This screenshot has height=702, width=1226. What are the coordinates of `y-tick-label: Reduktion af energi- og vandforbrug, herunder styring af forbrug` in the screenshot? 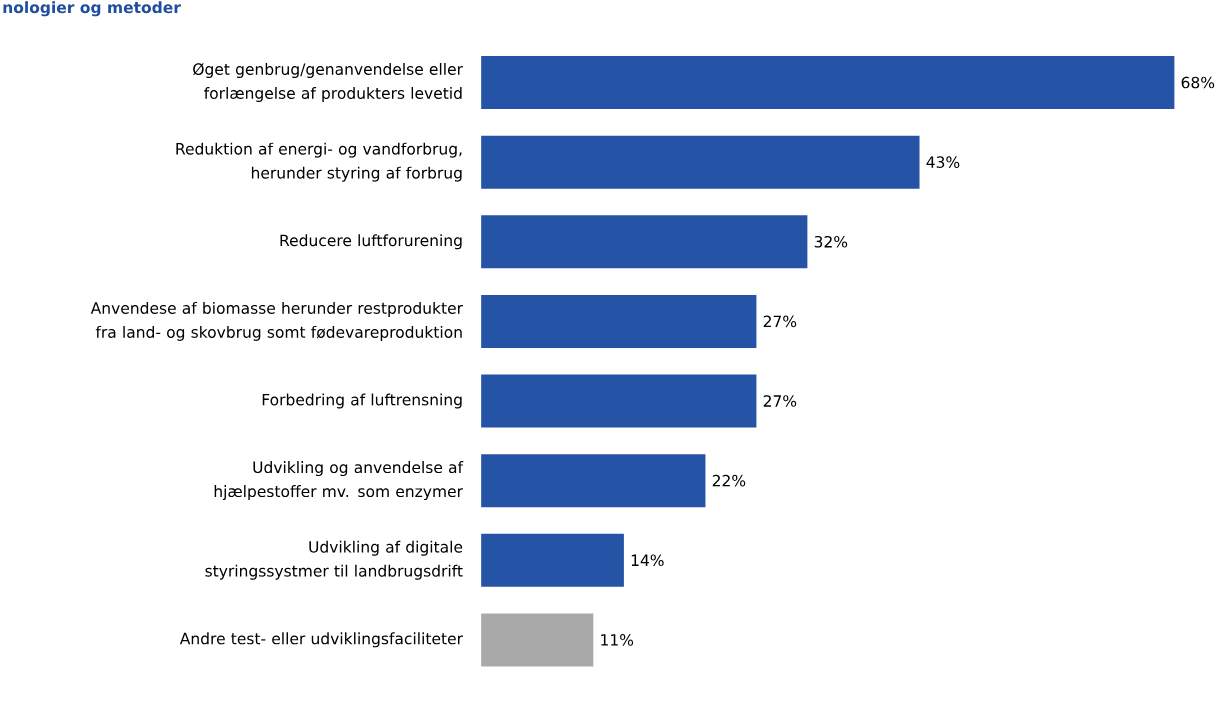 It's located at (319, 162).